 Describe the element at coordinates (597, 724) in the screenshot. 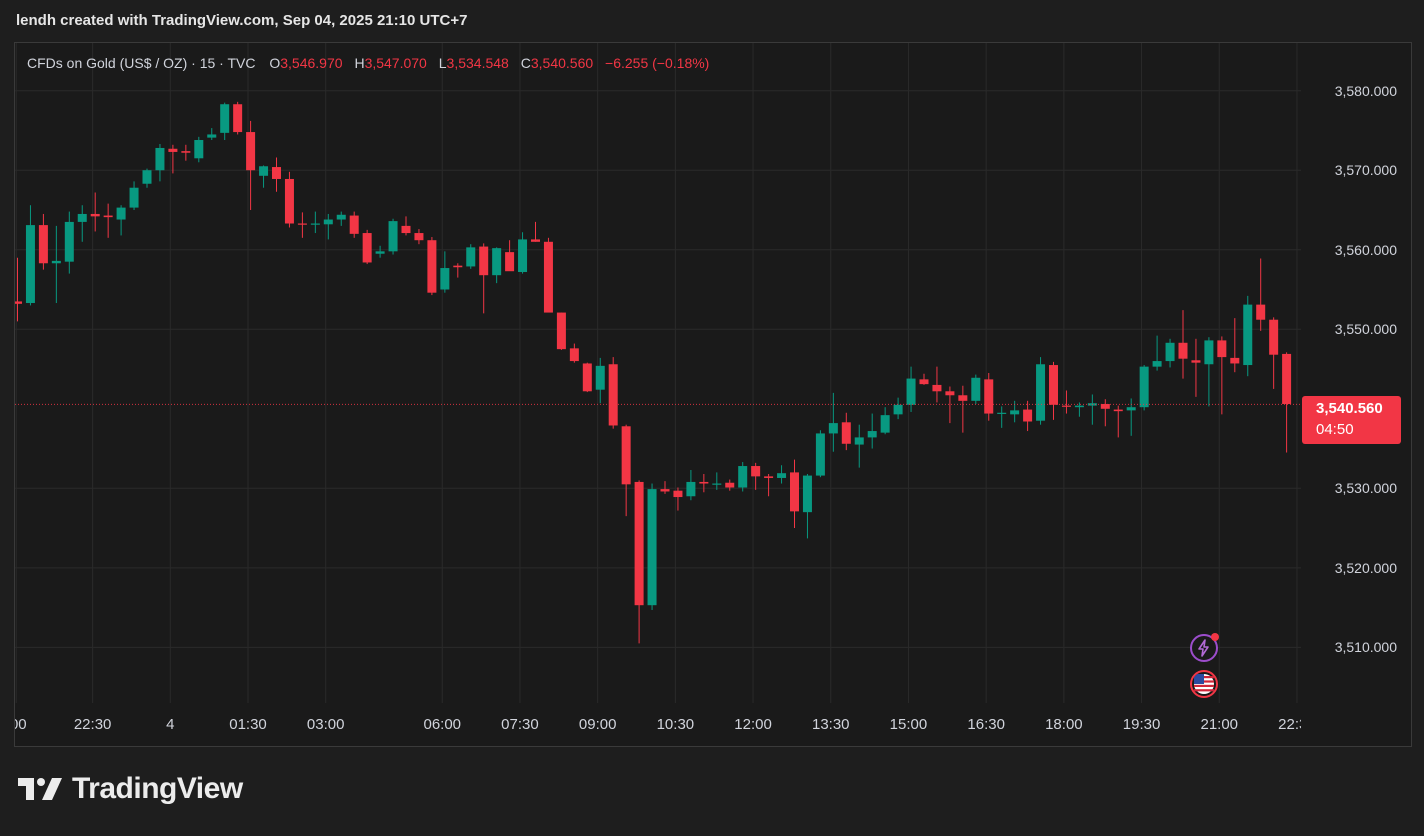

I see `time-tick-label: 09:00` at that location.